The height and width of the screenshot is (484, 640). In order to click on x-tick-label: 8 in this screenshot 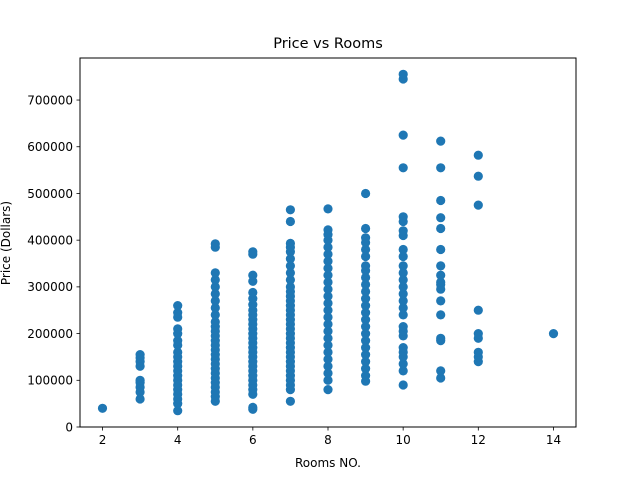, I will do `click(328, 440)`.